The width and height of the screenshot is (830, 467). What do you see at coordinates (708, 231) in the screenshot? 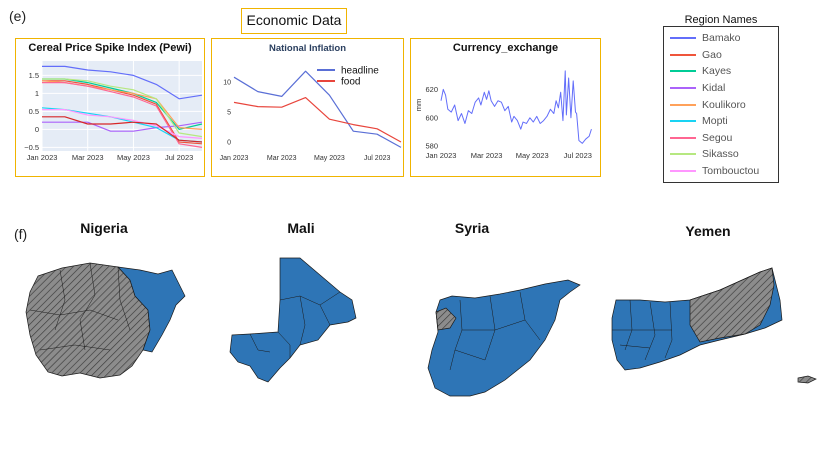
I see `map-title-yemen: Yemen` at bounding box center [708, 231].